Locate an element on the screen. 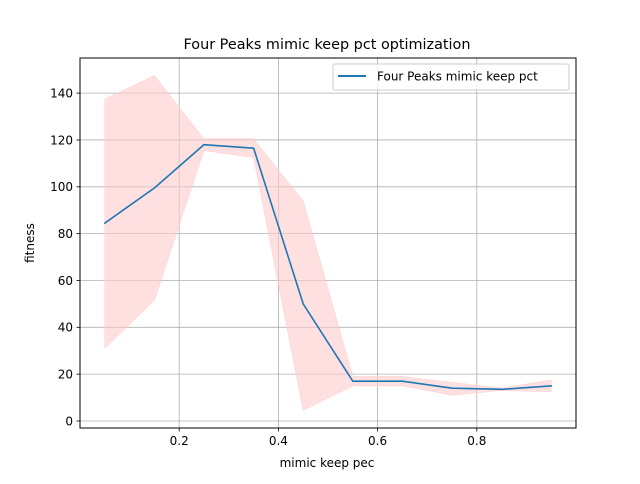 The image size is (640, 484). x-tick-label: 0.6 is located at coordinates (377, 441).